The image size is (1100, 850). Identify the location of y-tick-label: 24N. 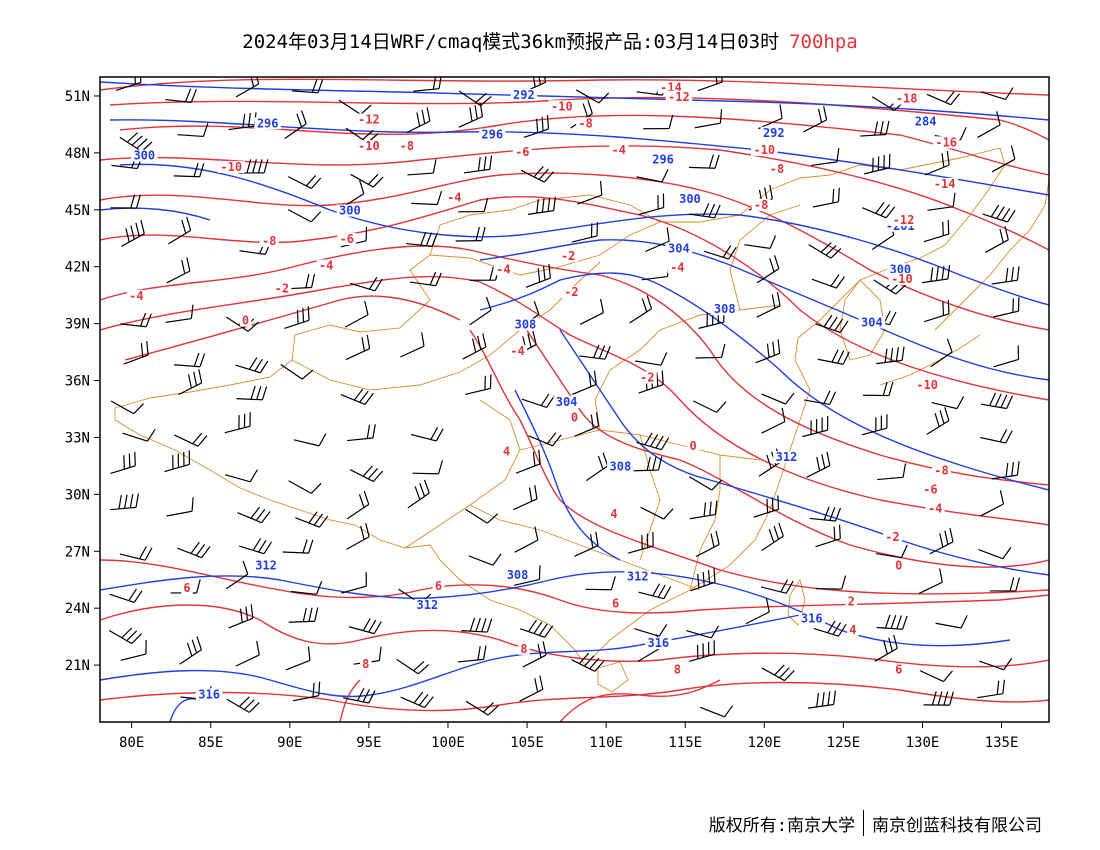
(77, 609).